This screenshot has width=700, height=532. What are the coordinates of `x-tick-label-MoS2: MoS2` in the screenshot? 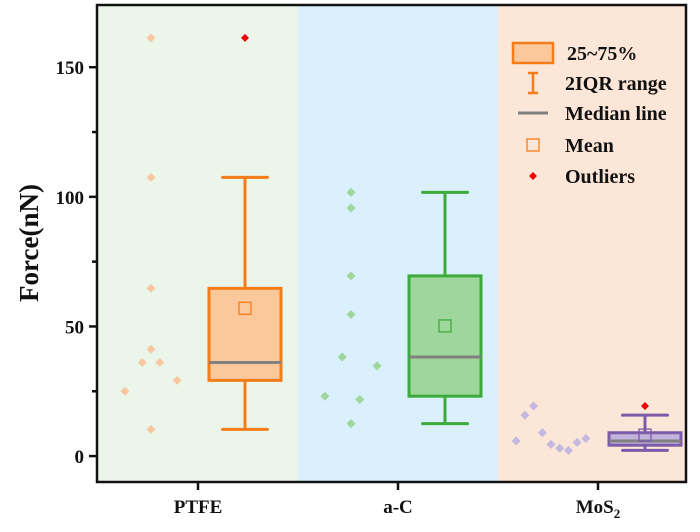 It's located at (598, 509).